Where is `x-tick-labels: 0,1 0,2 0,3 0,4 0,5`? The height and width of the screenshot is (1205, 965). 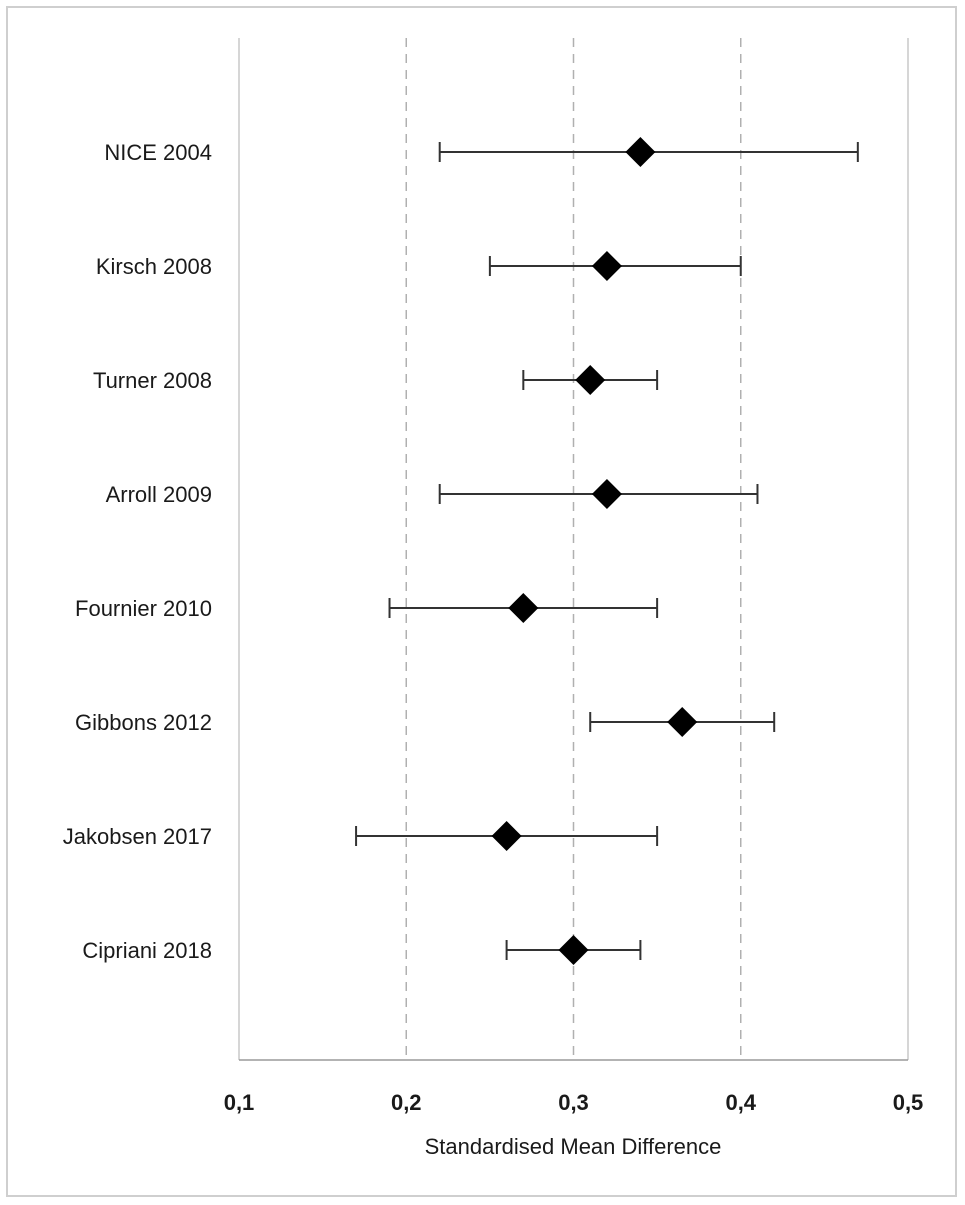
x-tick-labels: 0,1 0,2 0,3 0,4 0,5 is located at coordinates (574, 1102).